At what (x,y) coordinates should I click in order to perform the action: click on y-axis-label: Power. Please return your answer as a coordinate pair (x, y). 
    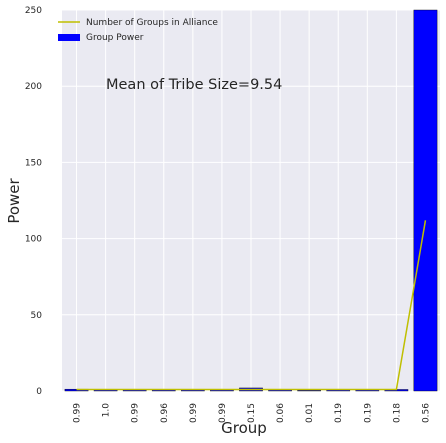
    Looking at the image, I should click on (14, 200).